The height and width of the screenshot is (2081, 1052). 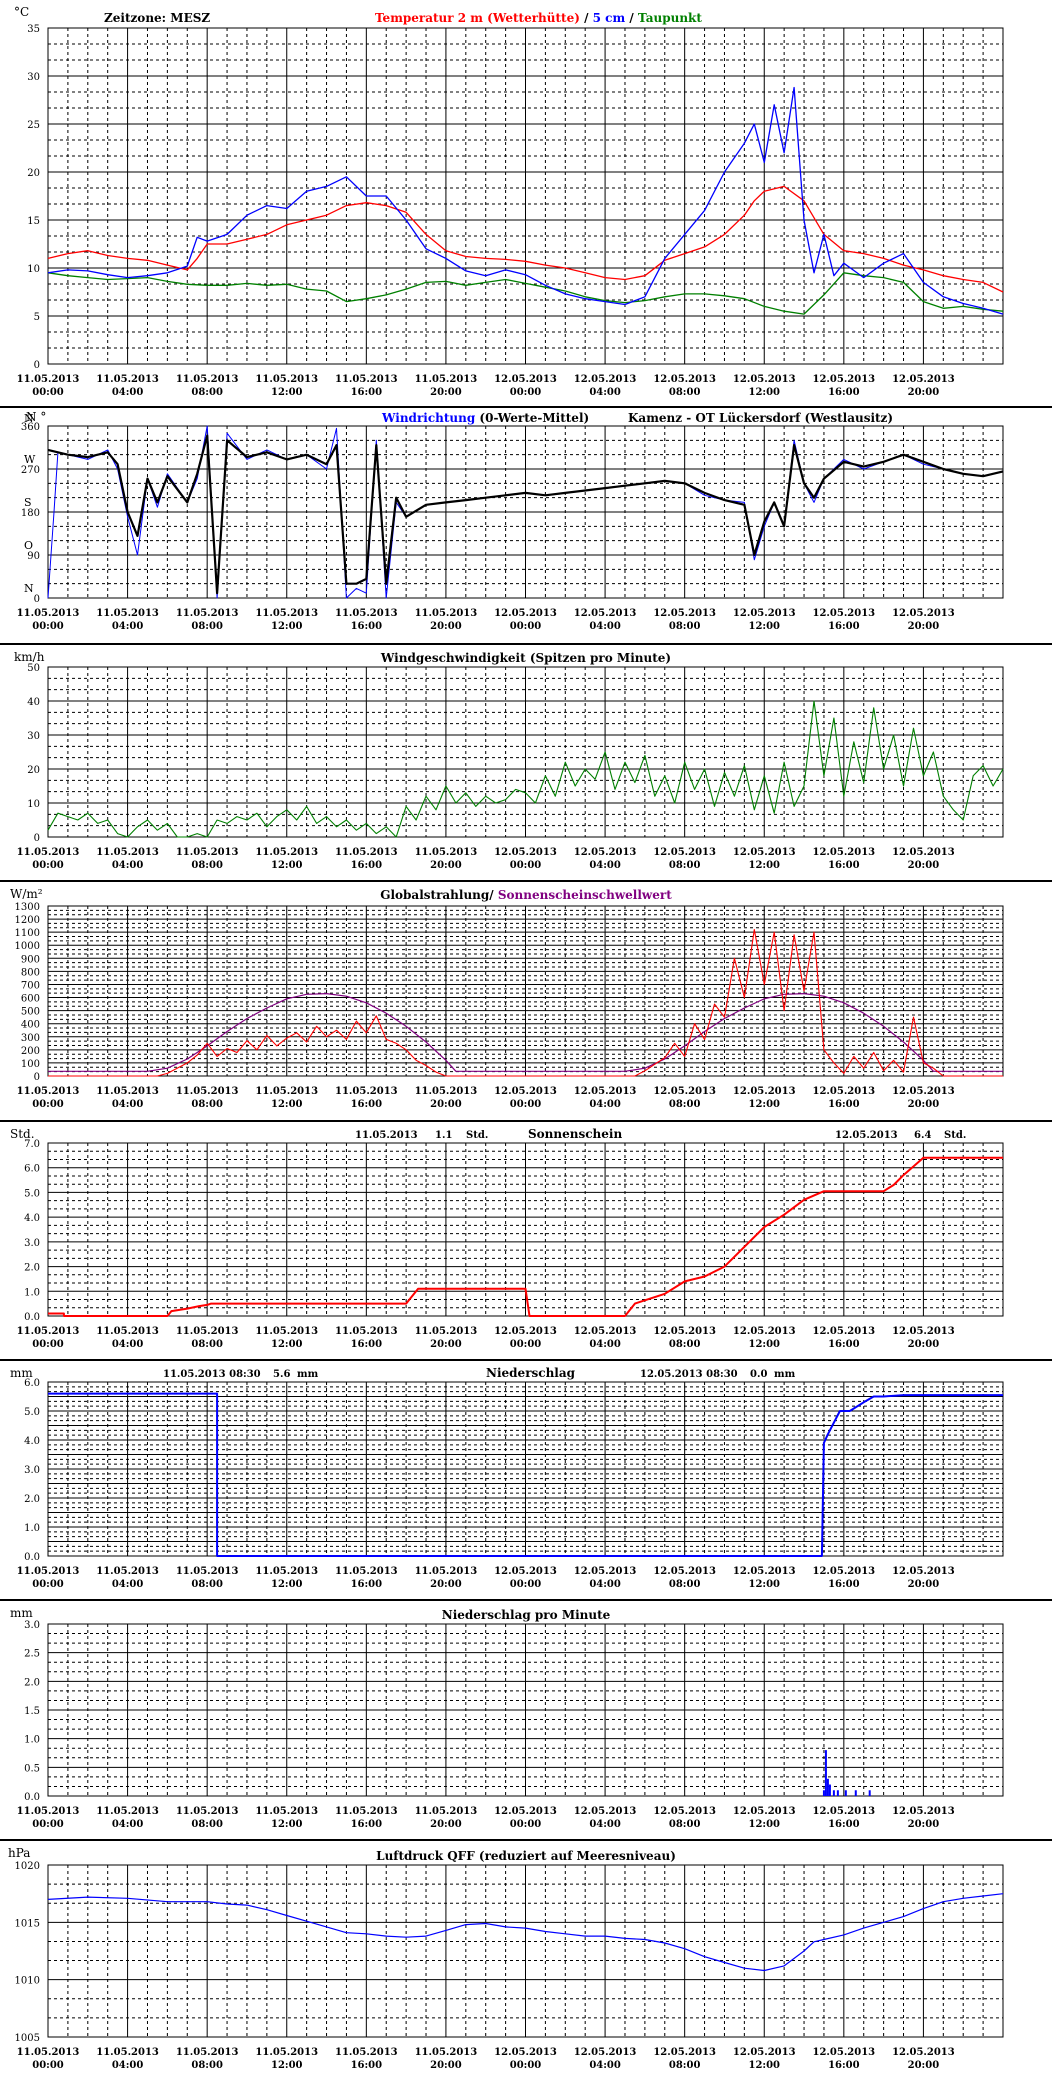 What do you see at coordinates (22, 1134) in the screenshot?
I see `unit-label: Std.` at bounding box center [22, 1134].